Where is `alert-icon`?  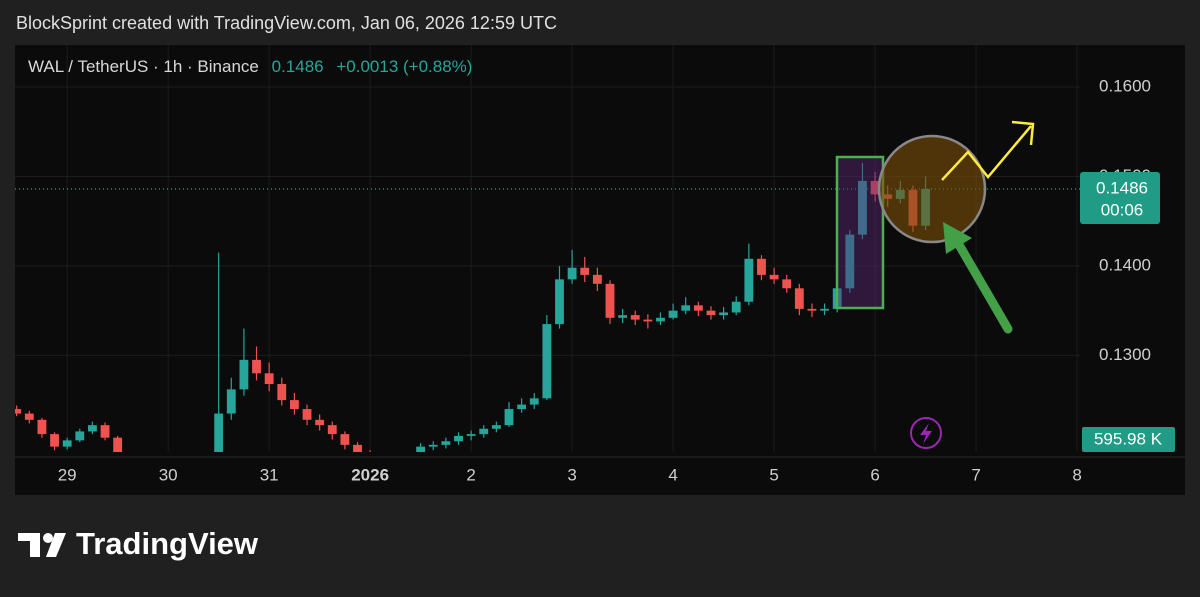 alert-icon is located at coordinates (926, 433).